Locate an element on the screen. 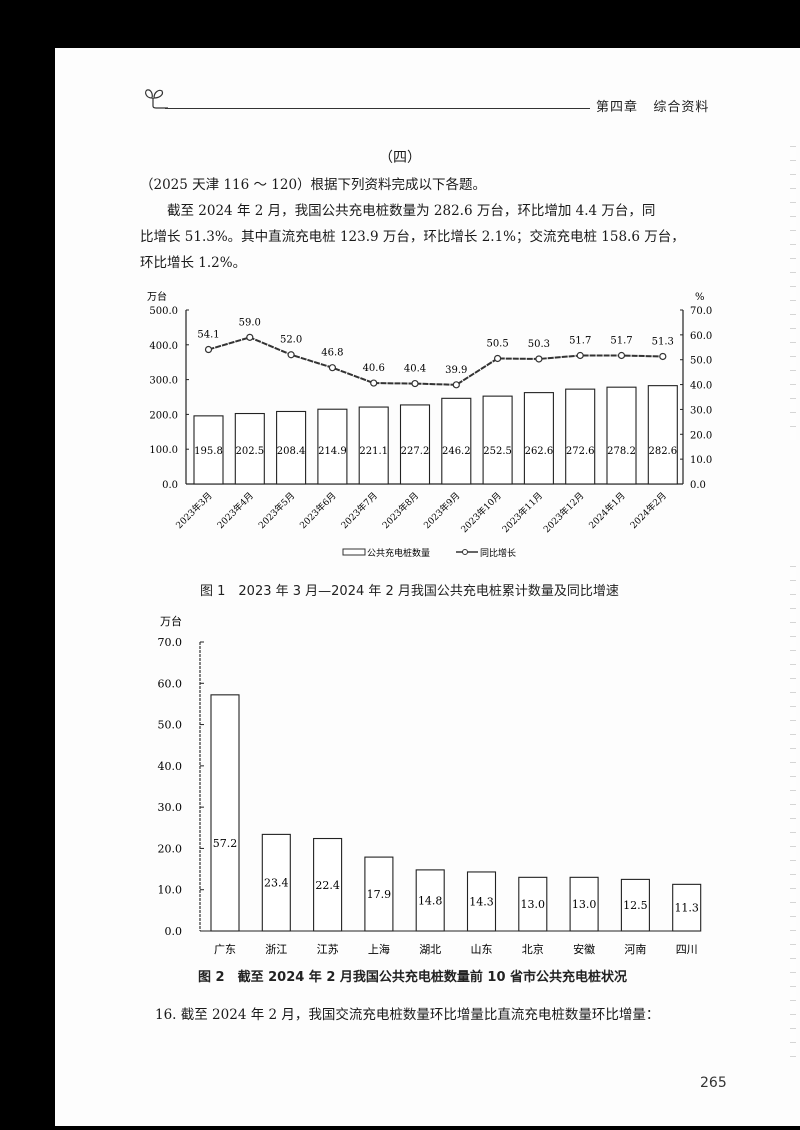  y-axis-unit: 万台 is located at coordinates (171, 621).